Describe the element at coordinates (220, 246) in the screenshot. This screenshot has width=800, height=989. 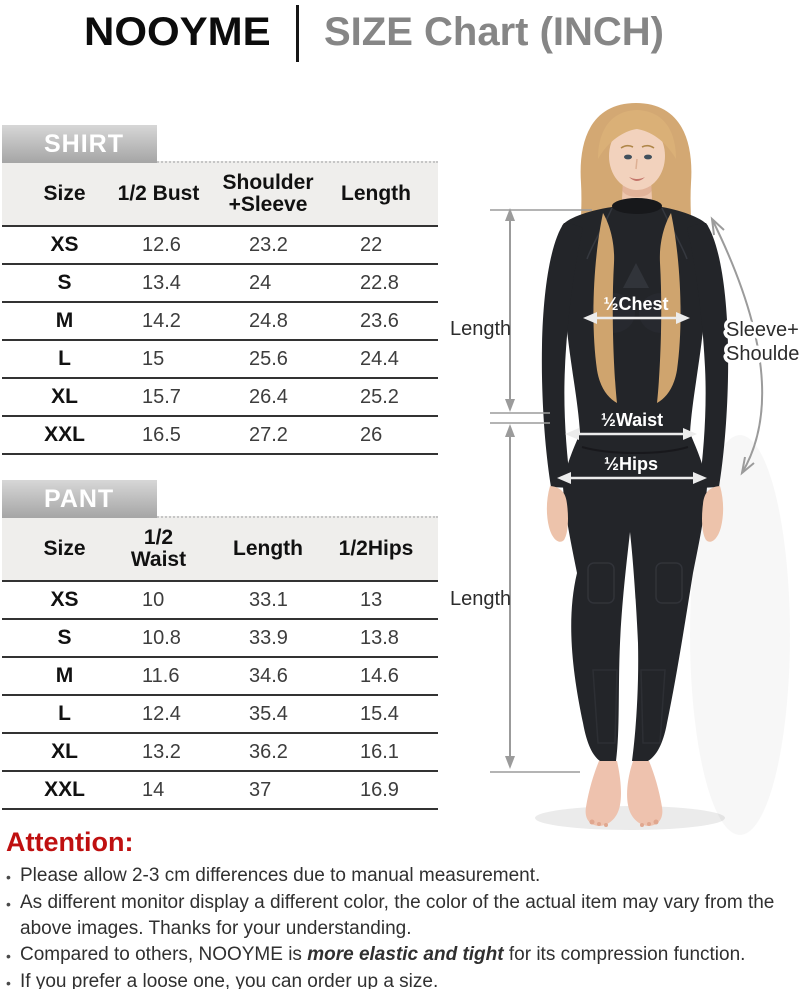
I see `table-row: XS 12.6 23.2 22` at that location.